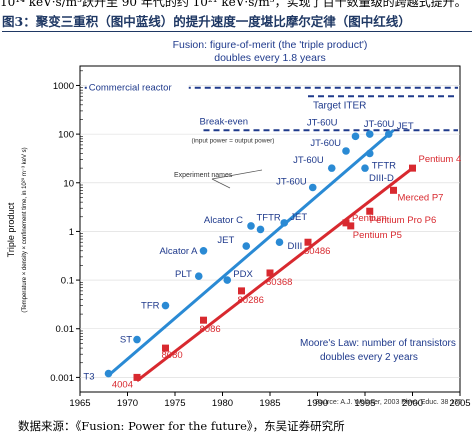 This screenshot has width=474, height=444. I want to click on fusion-point-label: PLT, so click(183, 274).